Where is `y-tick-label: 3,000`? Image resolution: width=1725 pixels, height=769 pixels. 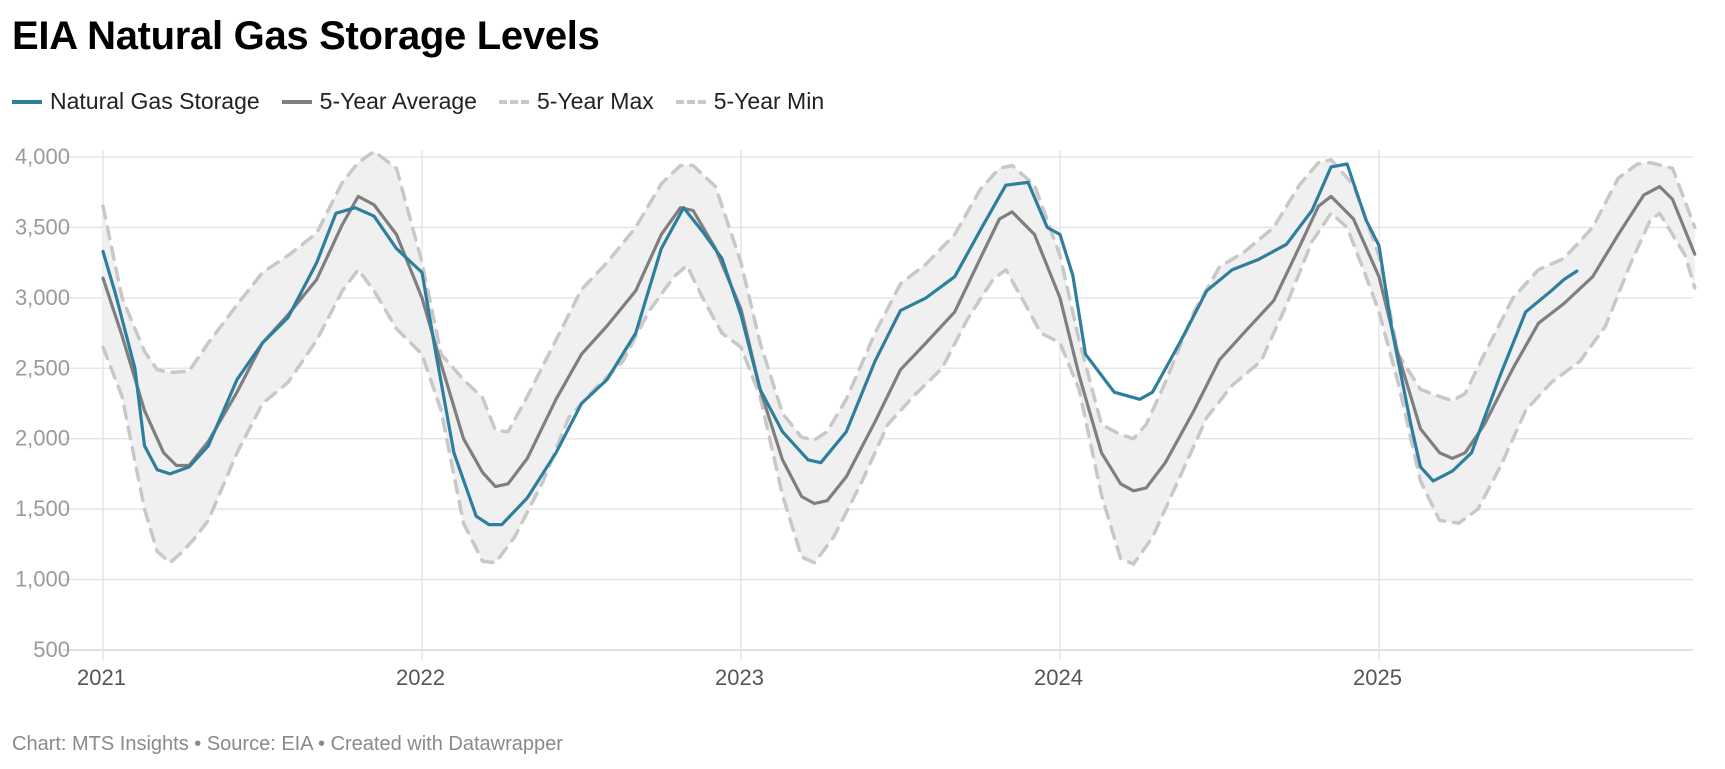 y-tick-label: 3,000 is located at coordinates (42, 297).